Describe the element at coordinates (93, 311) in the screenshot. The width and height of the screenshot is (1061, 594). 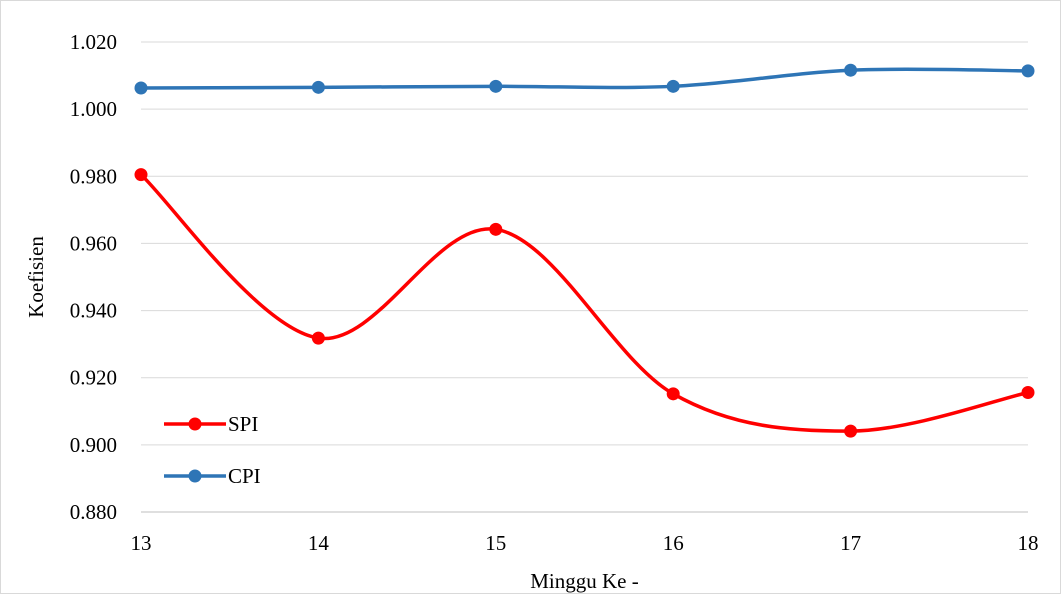
I see `y-tick-label: 0.940` at that location.